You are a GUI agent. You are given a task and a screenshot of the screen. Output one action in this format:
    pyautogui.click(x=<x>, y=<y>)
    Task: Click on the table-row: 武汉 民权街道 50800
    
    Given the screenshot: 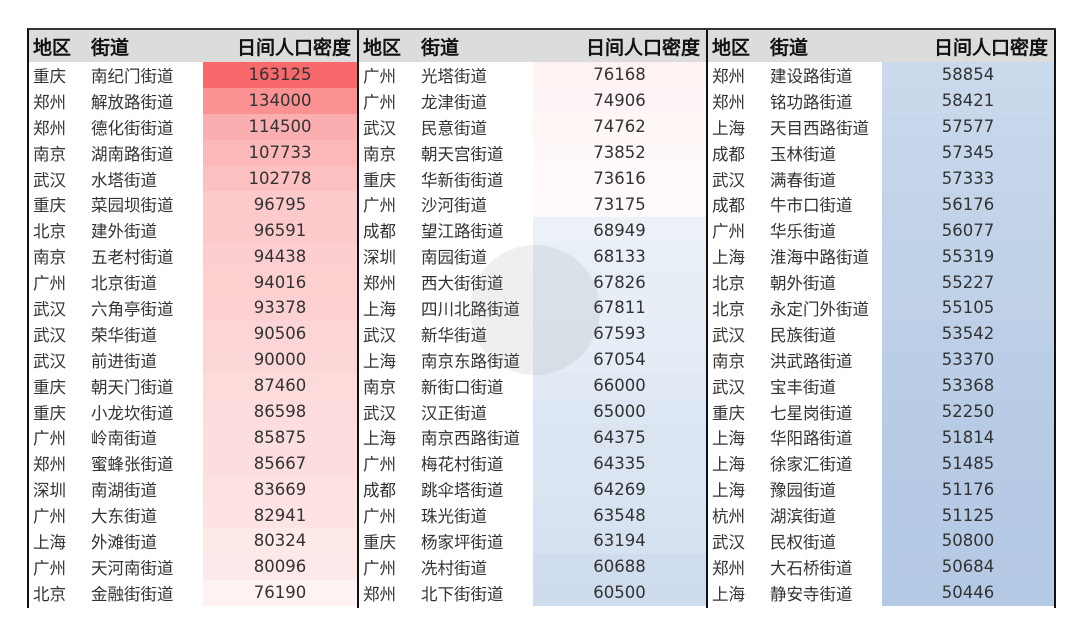 What is the action you would take?
    pyautogui.click(x=881, y=541)
    